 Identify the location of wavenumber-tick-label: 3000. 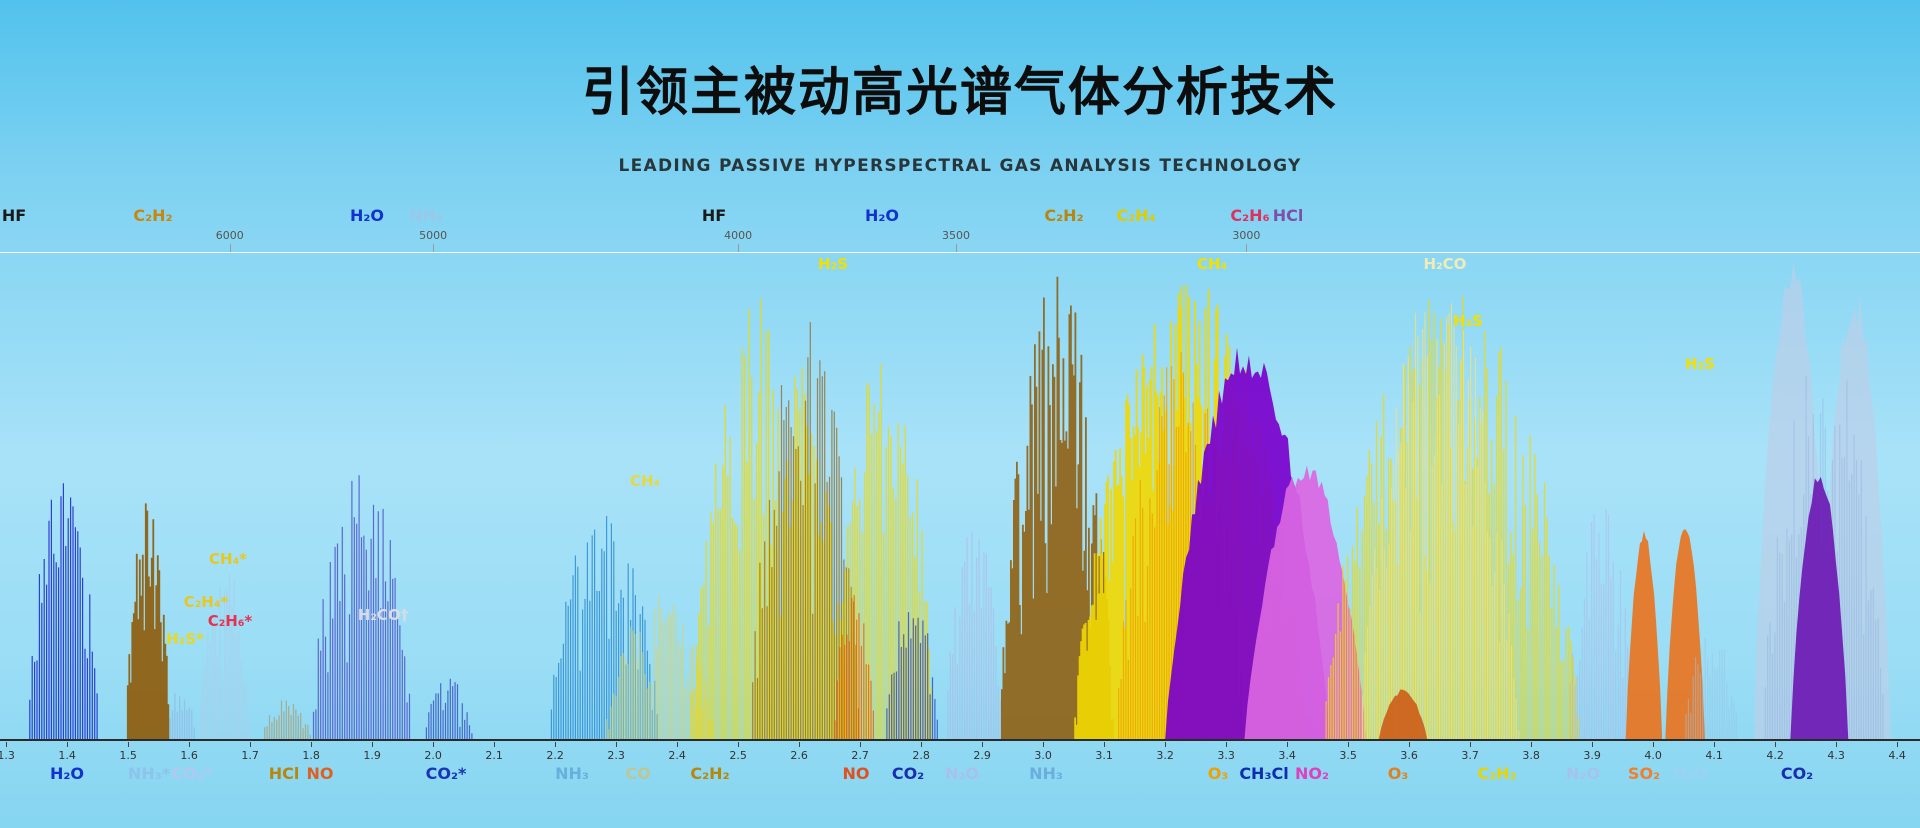
(1246, 235).